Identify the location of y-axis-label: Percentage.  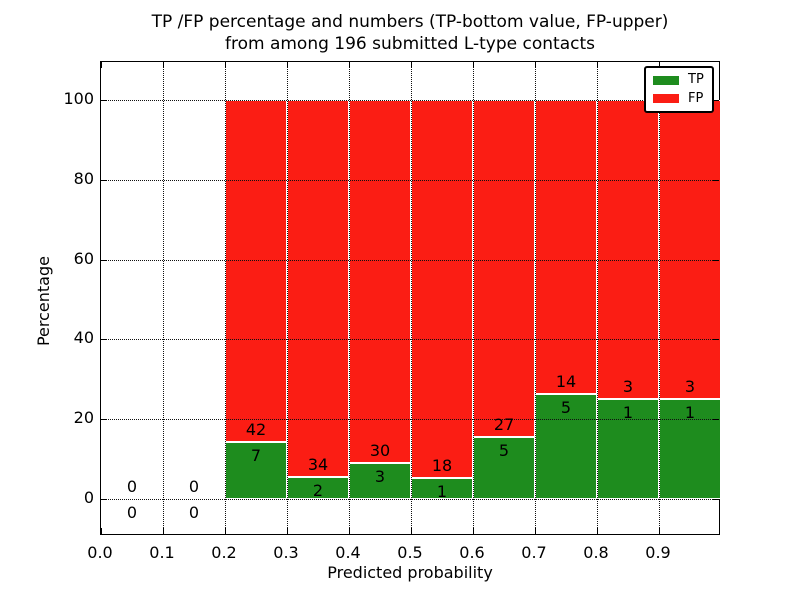
(43, 301).